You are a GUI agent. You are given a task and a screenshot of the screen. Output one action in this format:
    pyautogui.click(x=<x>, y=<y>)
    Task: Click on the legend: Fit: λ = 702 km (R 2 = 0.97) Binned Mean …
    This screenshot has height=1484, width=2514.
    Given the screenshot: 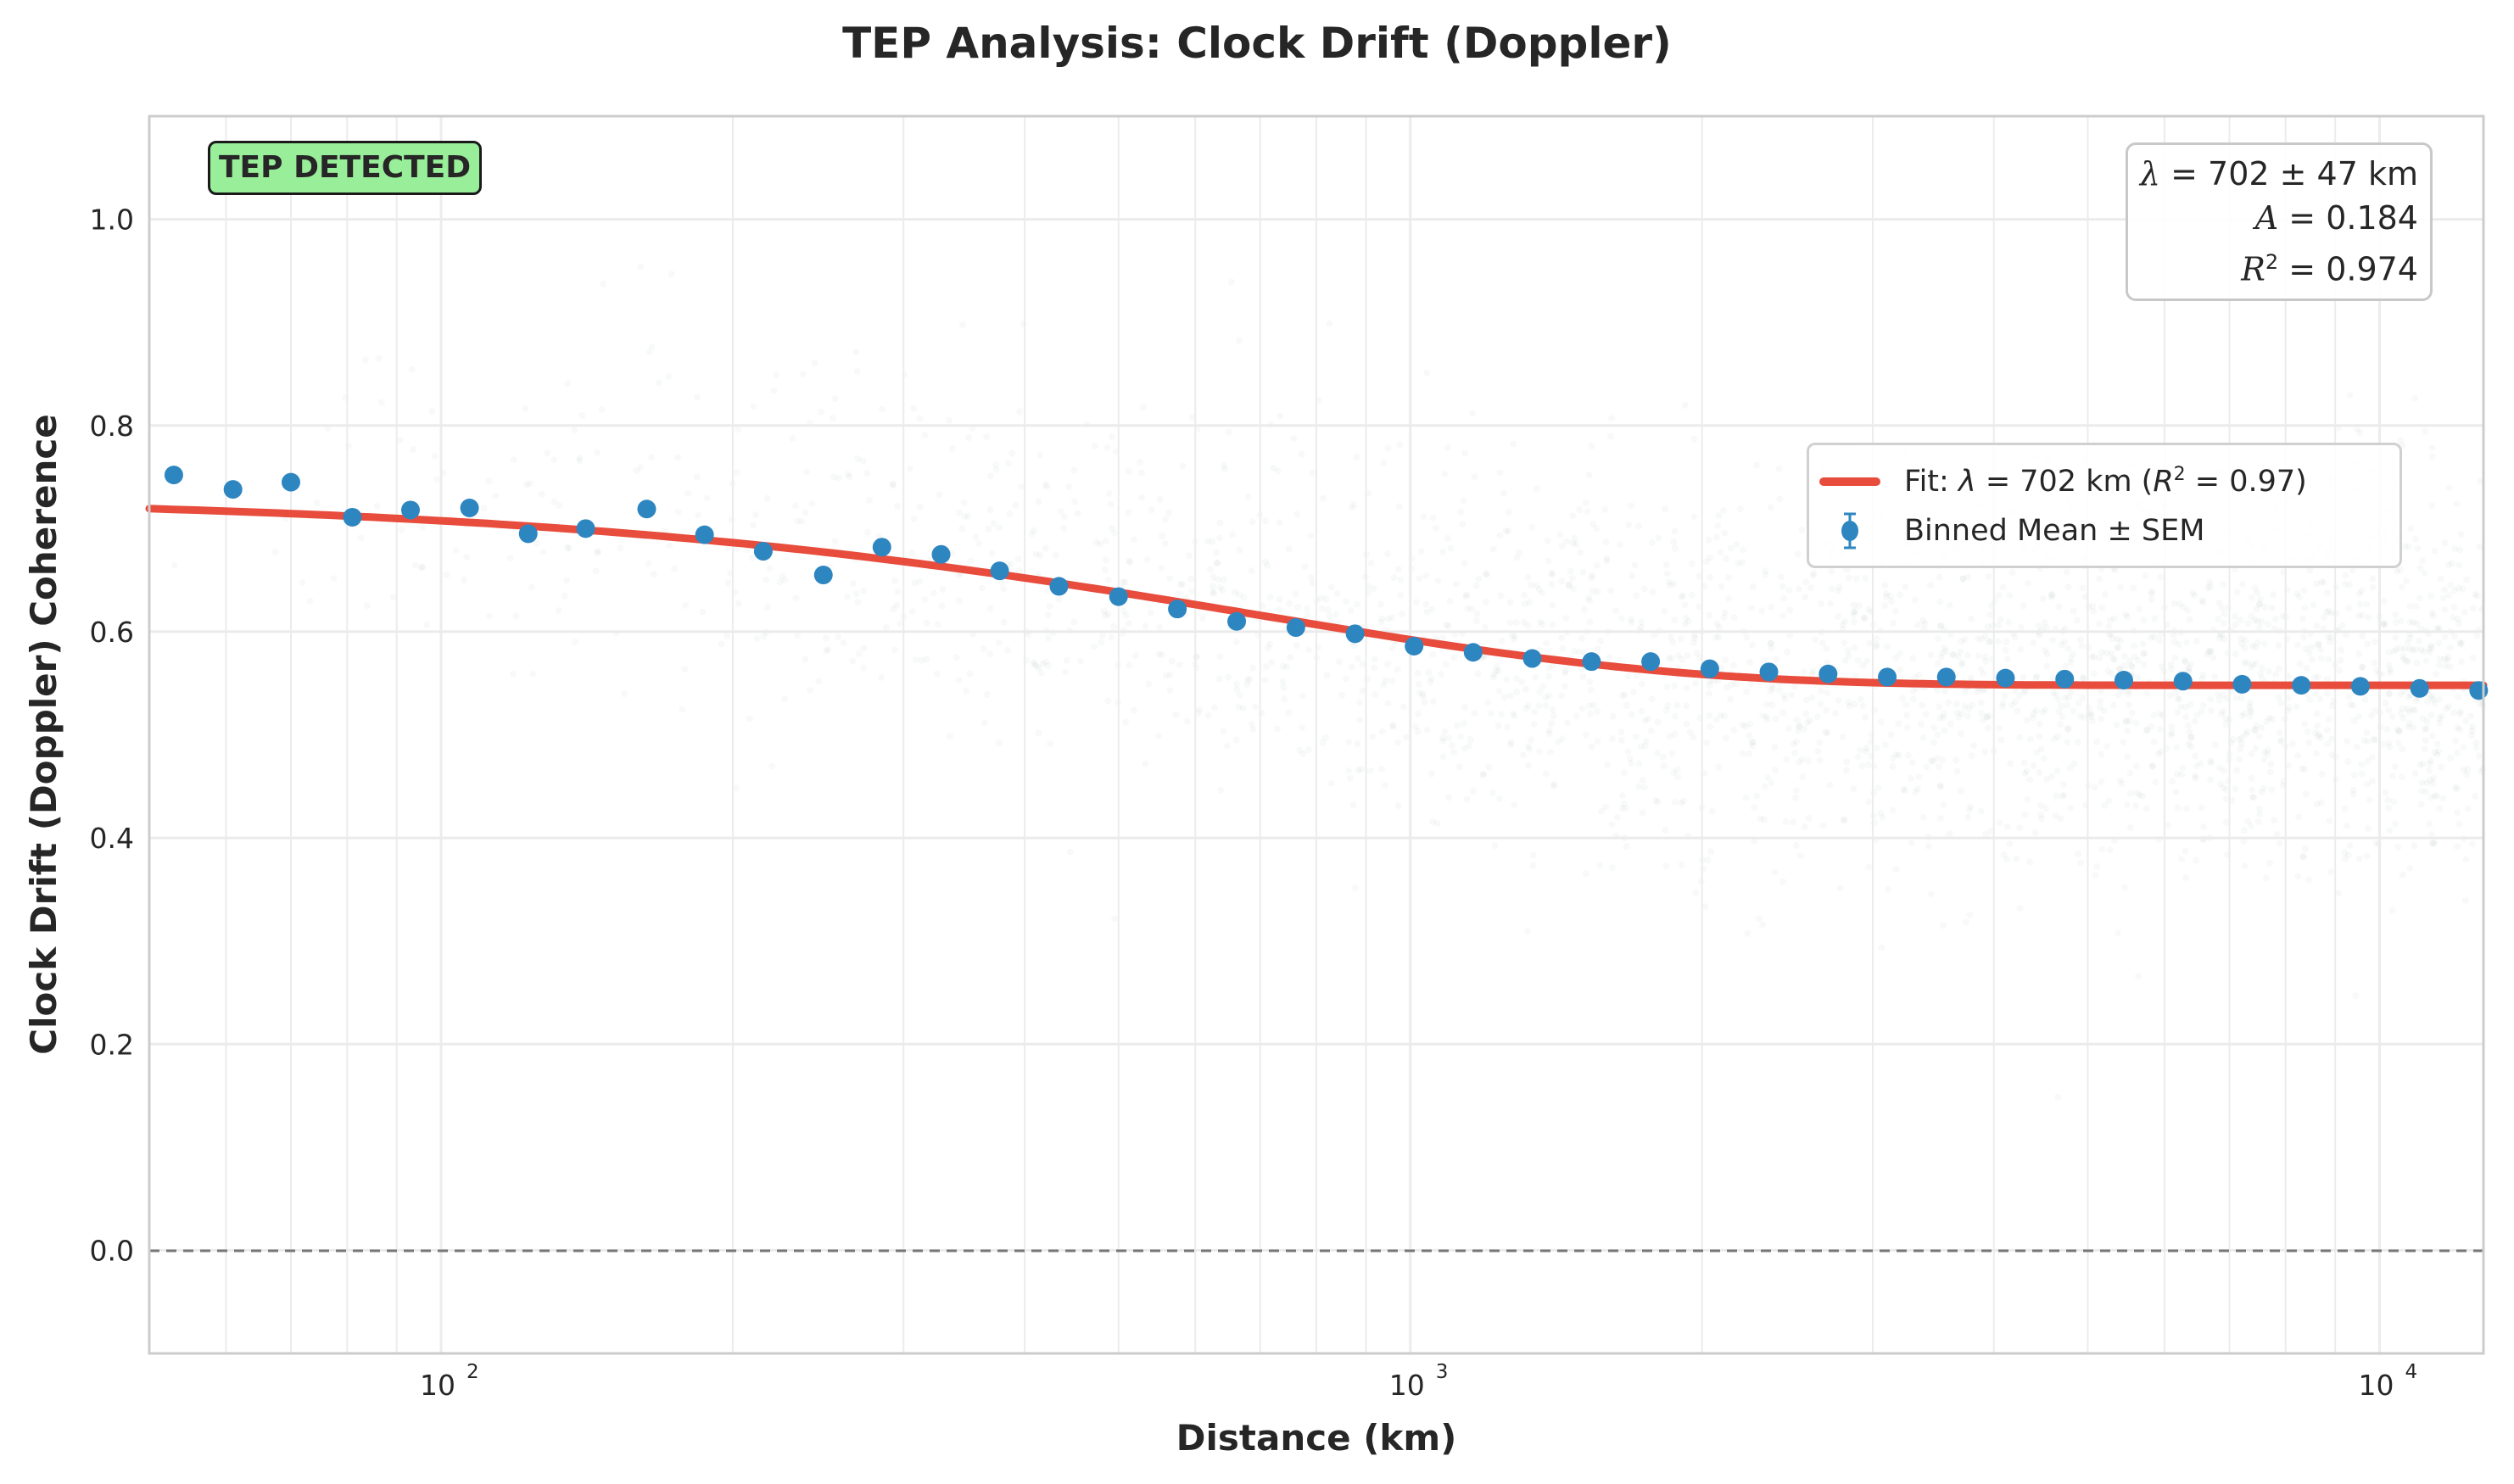 What is the action you would take?
    pyautogui.click(x=2104, y=505)
    